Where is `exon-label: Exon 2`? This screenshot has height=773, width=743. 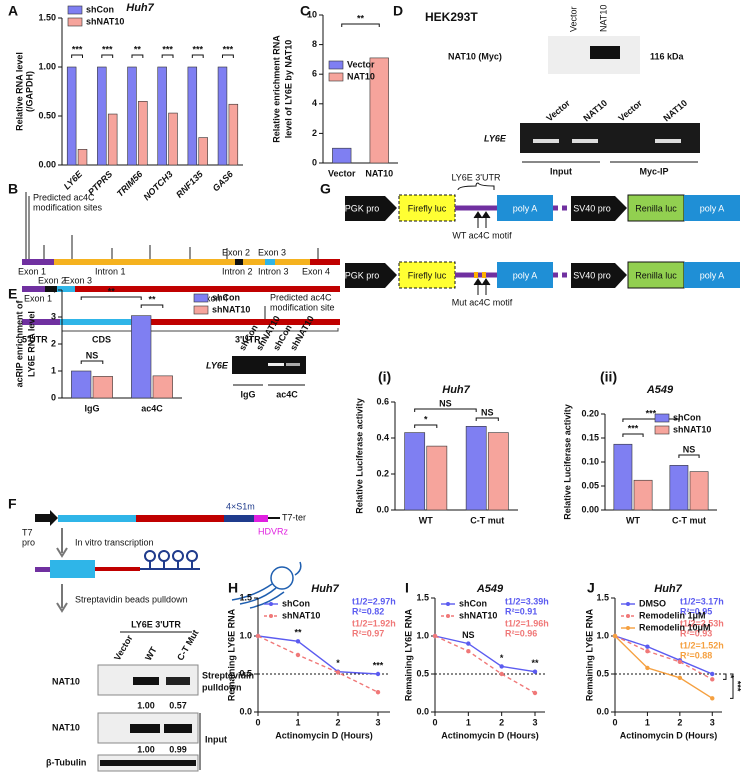 exon-label: Exon 2 is located at coordinates (52, 280).